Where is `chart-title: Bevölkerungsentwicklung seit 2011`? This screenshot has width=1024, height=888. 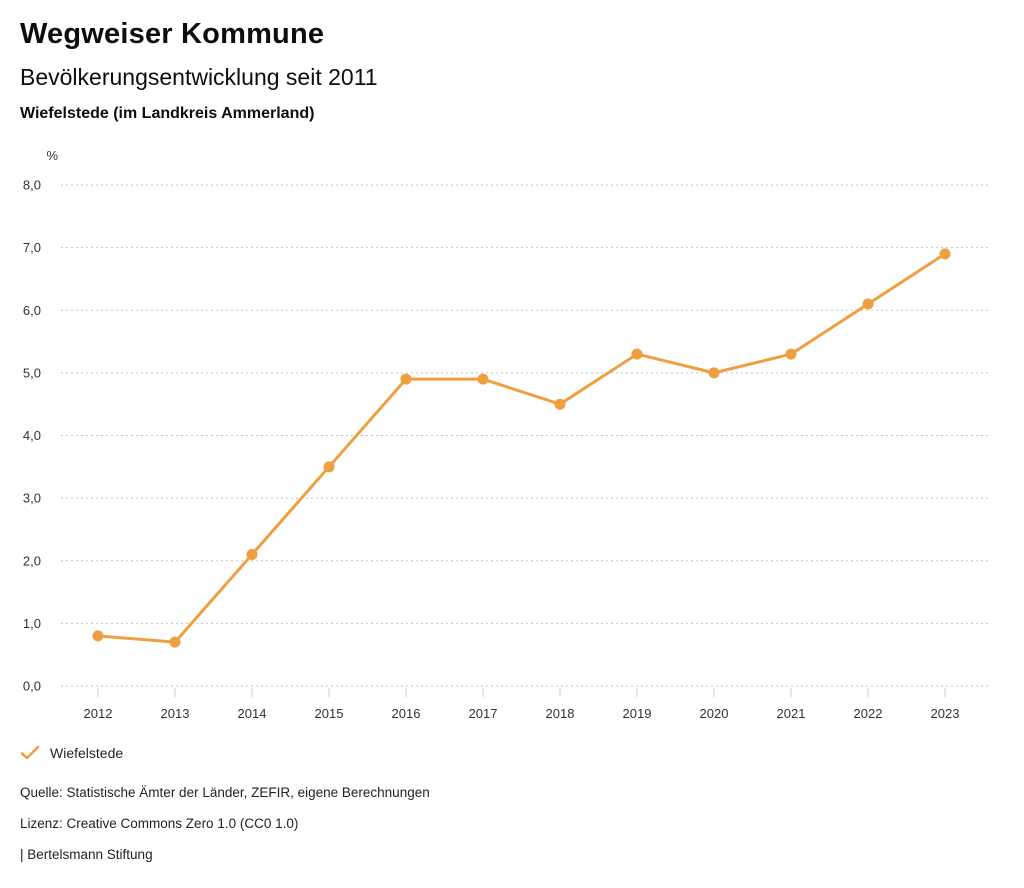
chart-title: Bevölkerungsentwicklung seit 2011 is located at coordinates (199, 77).